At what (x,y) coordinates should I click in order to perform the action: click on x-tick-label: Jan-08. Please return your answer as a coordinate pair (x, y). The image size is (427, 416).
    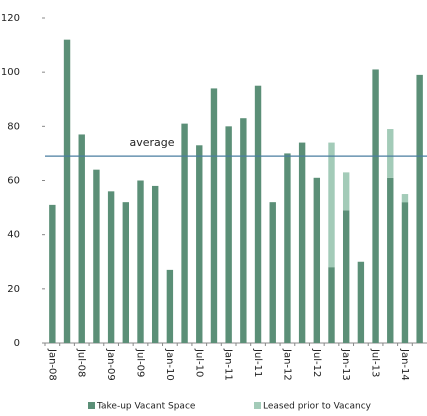
    Looking at the image, I should click on (51, 364).